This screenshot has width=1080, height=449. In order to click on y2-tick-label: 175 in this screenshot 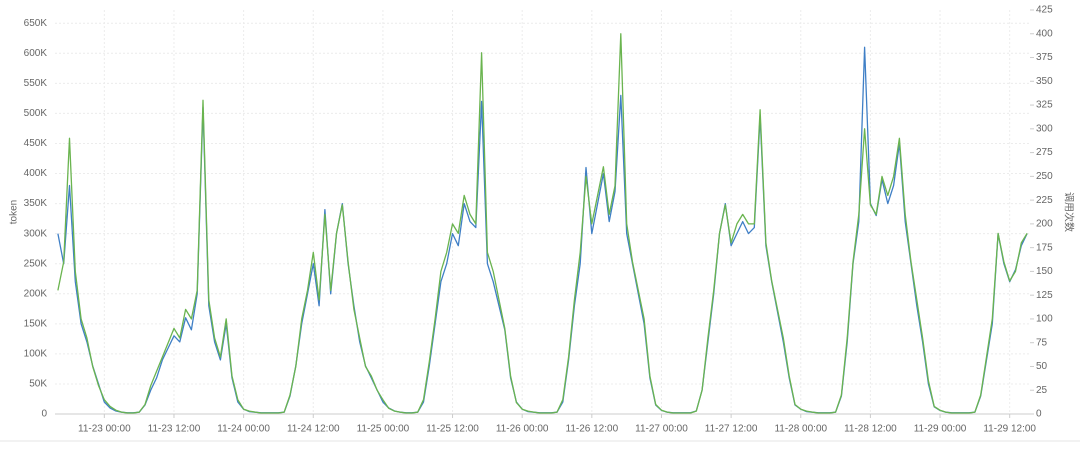, I will do `click(1044, 247)`.